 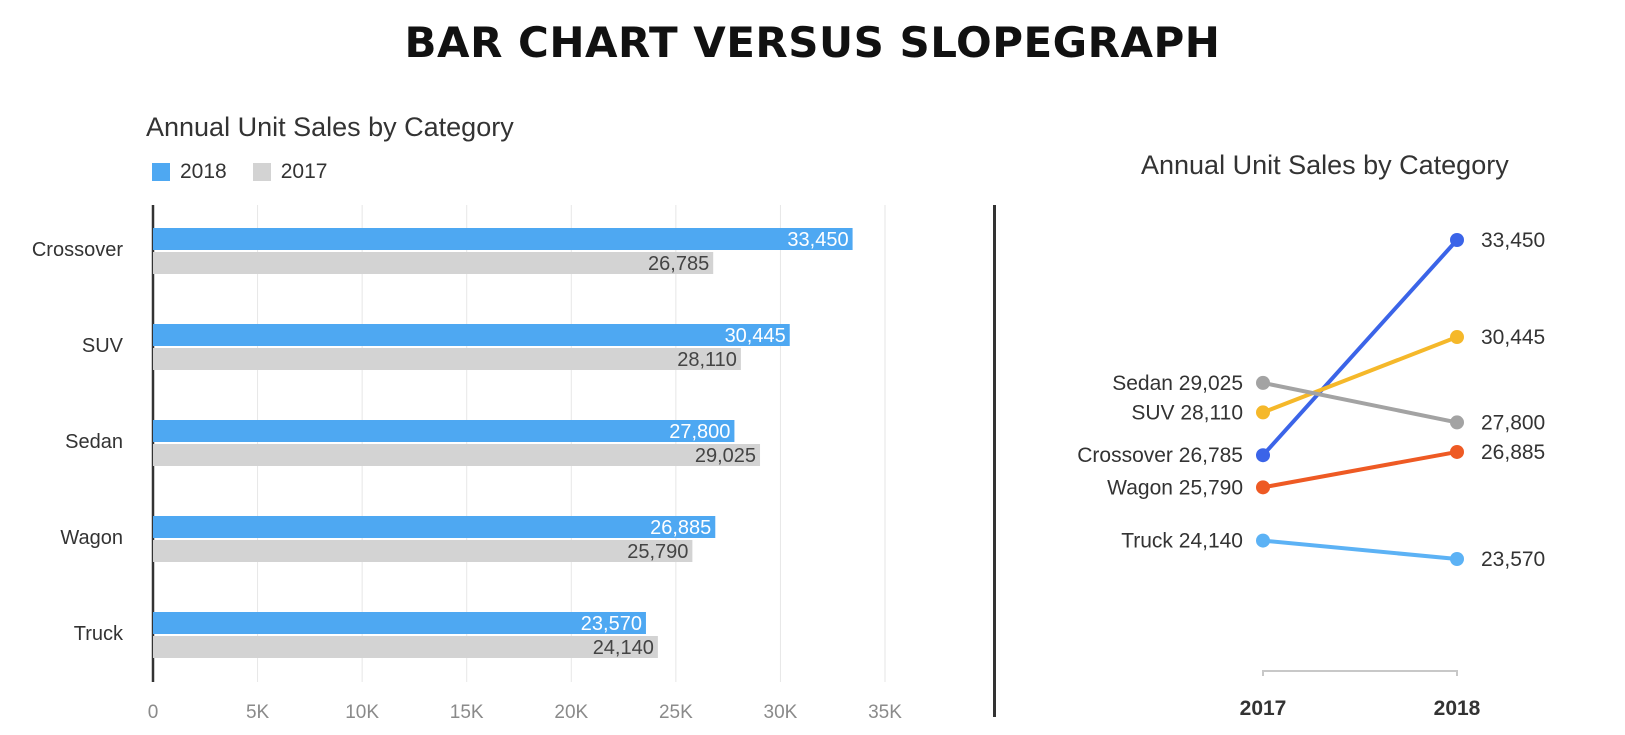 What do you see at coordinates (817, 240) in the screenshot?
I see `bar-value-label-crossover-2018: 33,450` at bounding box center [817, 240].